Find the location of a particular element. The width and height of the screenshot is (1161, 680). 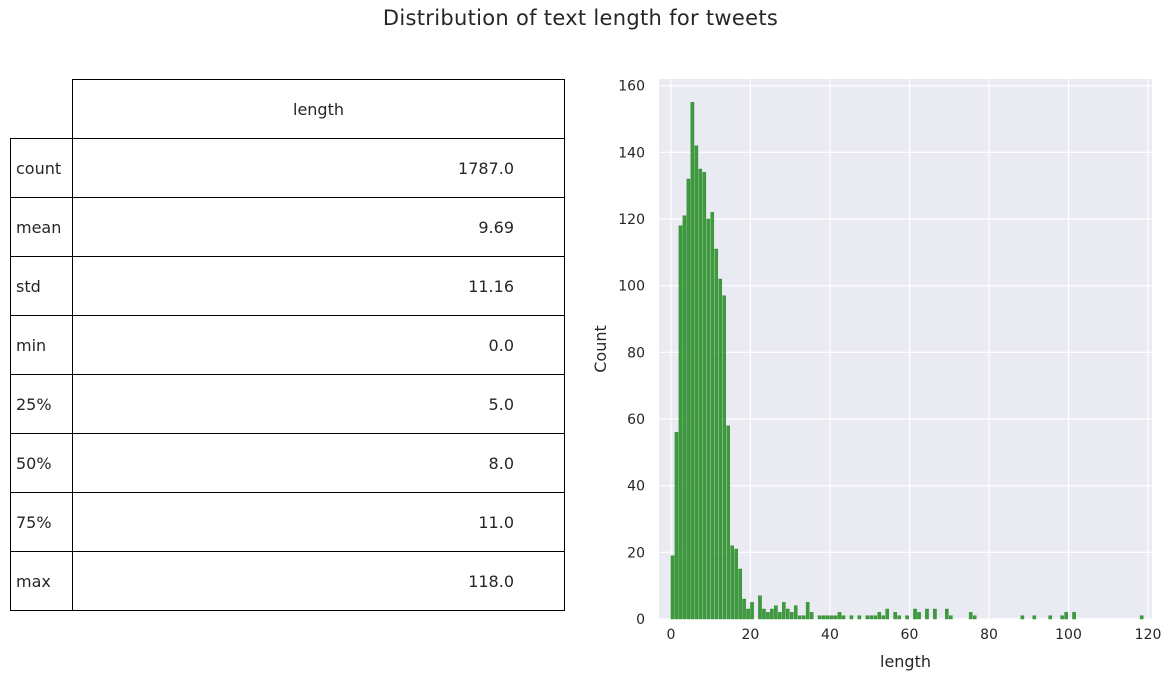

y-tick-label: 100 is located at coordinates (631, 287).